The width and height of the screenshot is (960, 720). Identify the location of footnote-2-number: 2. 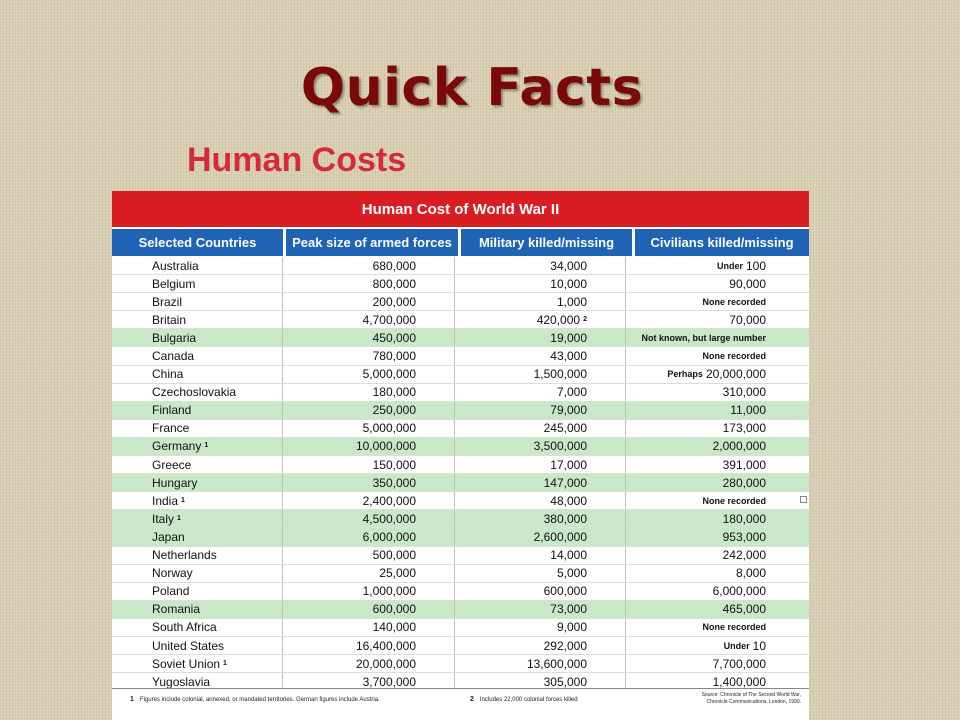
(472, 699).